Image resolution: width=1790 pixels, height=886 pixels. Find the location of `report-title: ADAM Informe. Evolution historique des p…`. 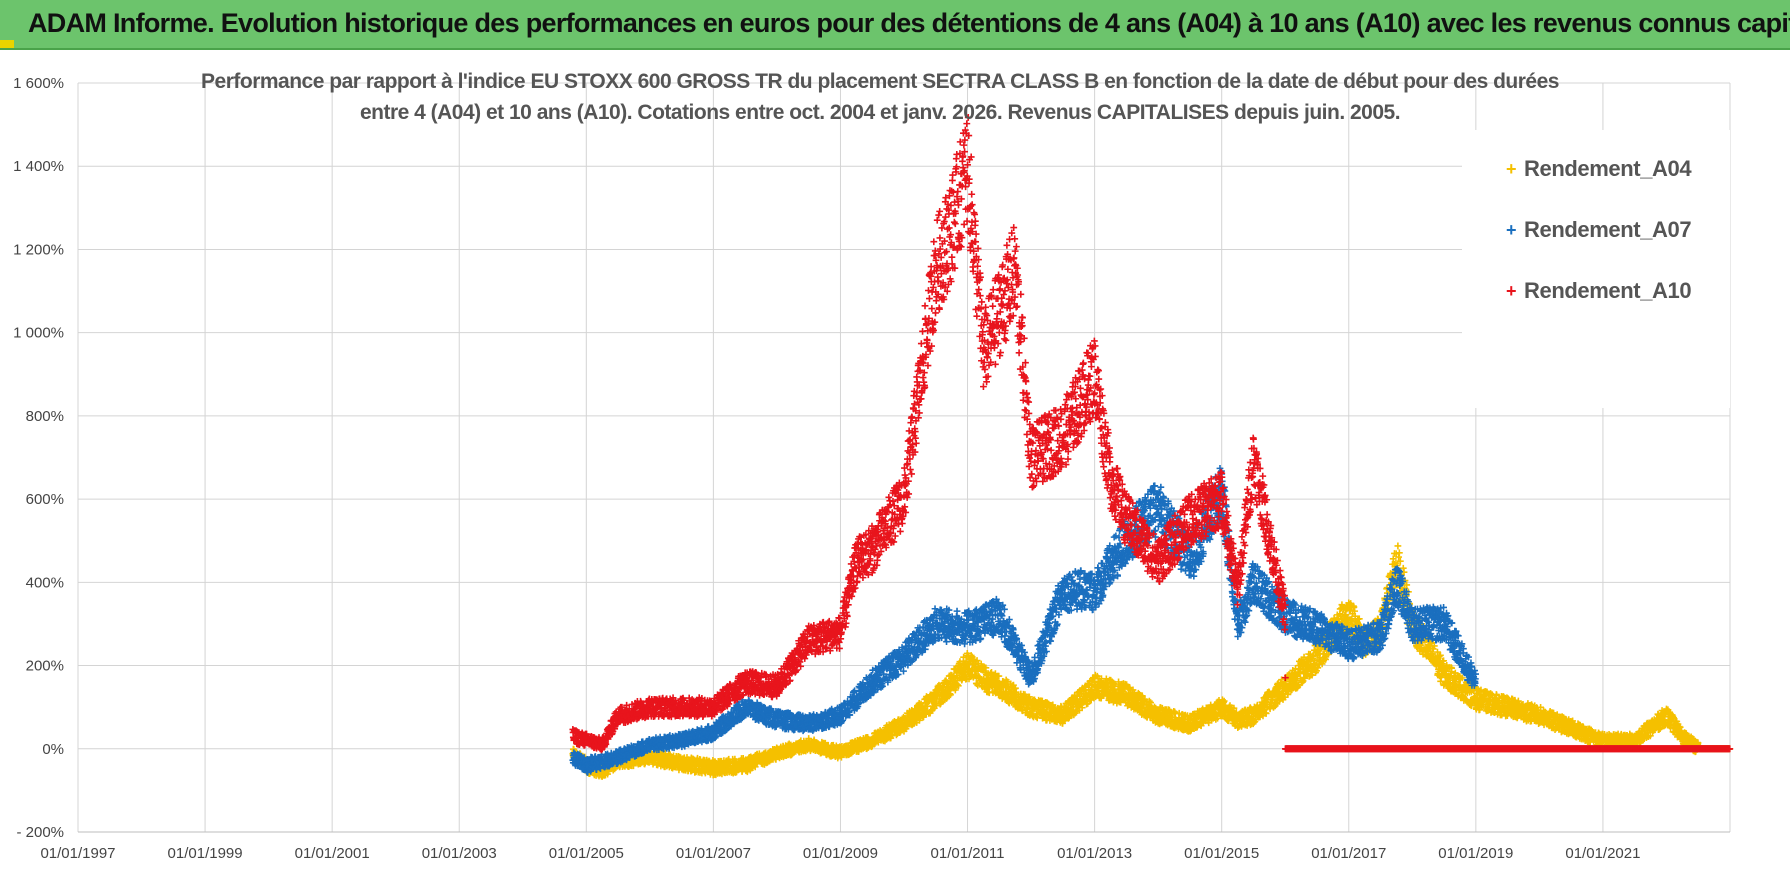

report-title: ADAM Informe. Evolution historique des p… is located at coordinates (909, 23).